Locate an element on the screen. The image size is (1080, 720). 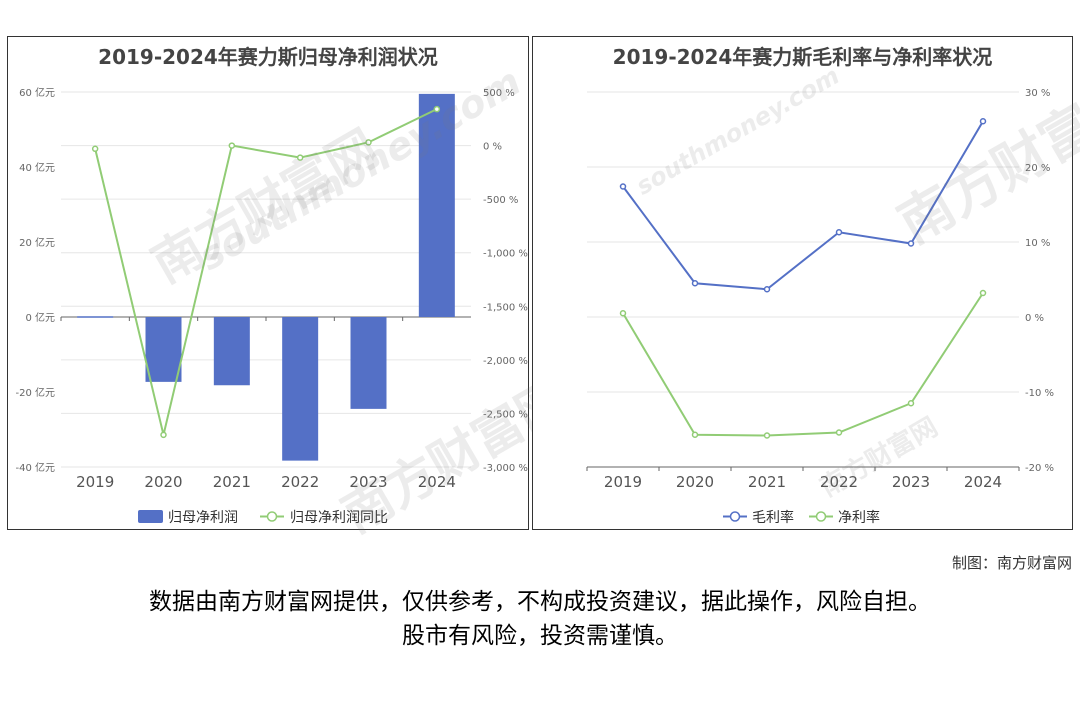
right-axis-tick-label: -500 % is located at coordinates (500, 200).